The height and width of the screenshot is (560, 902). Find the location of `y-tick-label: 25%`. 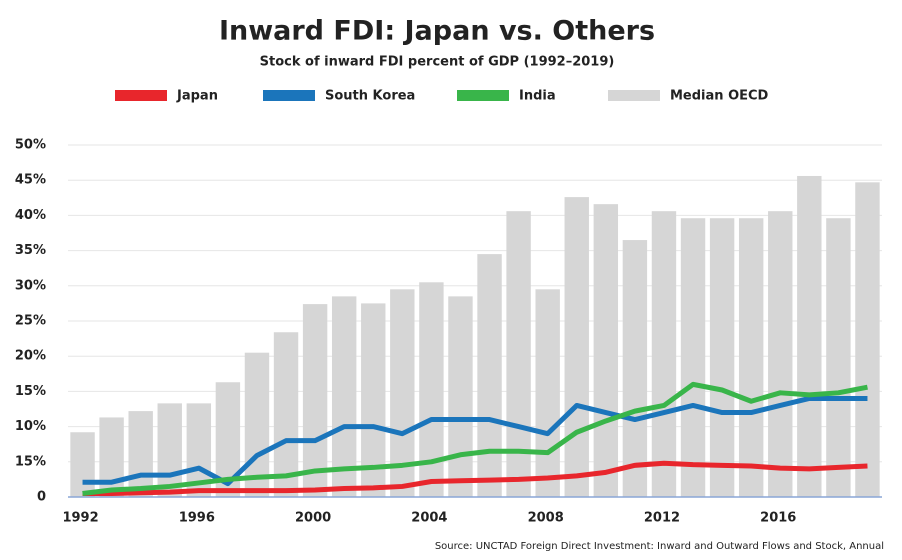

y-tick-label: 25% is located at coordinates (30, 321).